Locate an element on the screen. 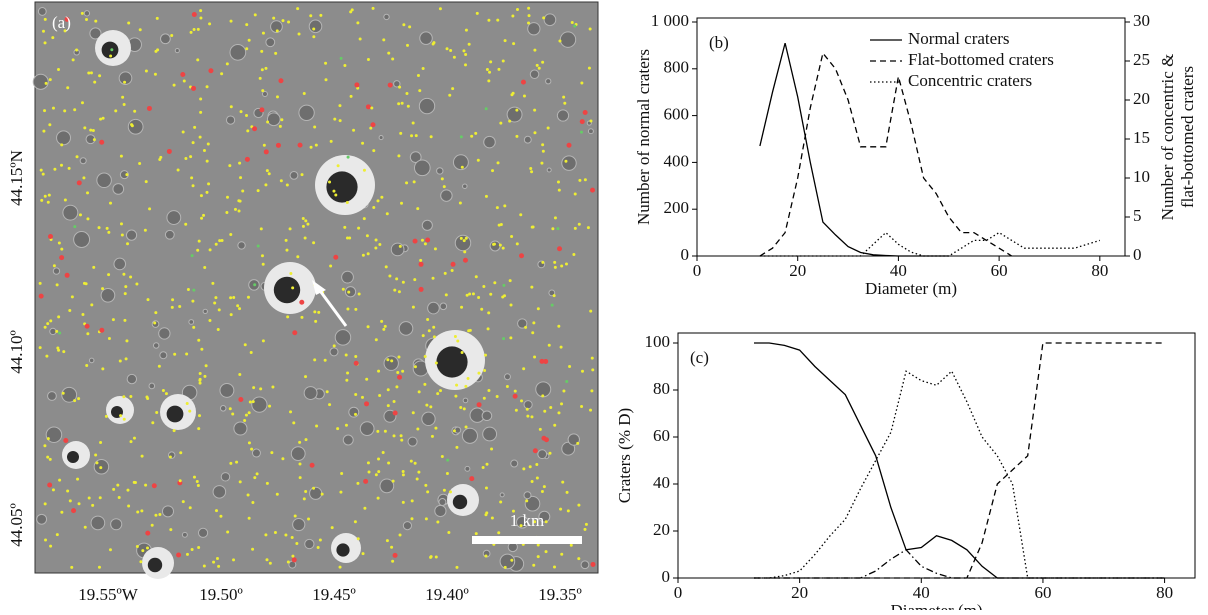 This screenshot has width=1208, height=615. map-arrow is located at coordinates (332, 307).